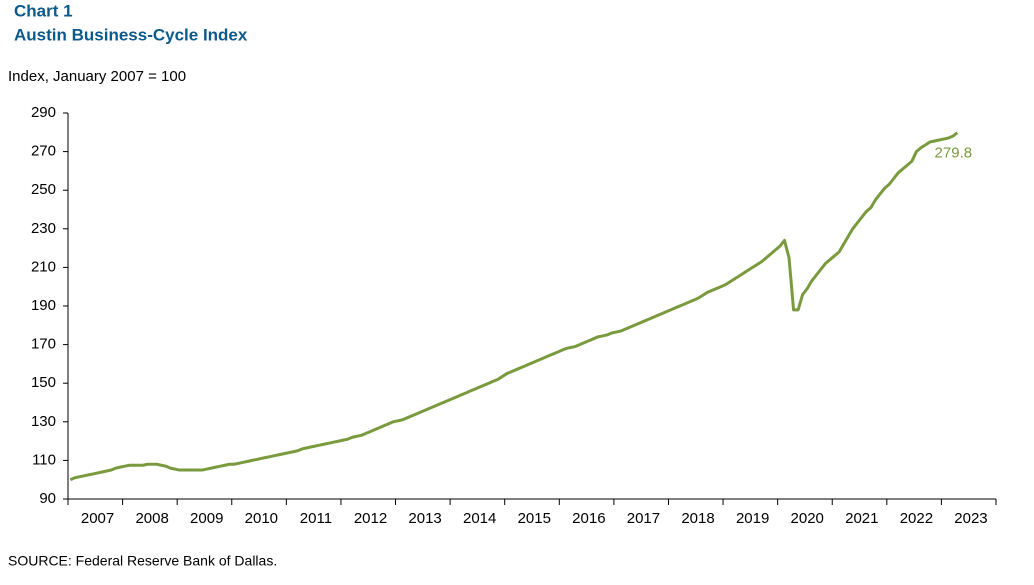 The image size is (1034, 585). I want to click on x-tick-label: 2011, so click(316, 518).